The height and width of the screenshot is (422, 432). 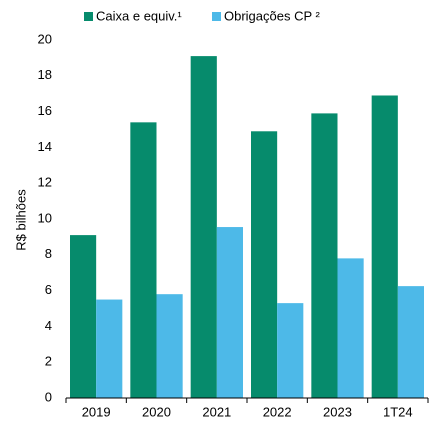 I want to click on y-tick-label: 18, so click(x=45, y=74).